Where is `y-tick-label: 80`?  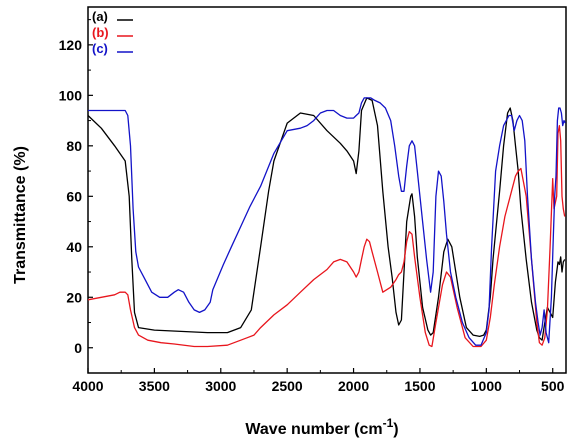
y-tick-label: 80 is located at coordinates (74, 146).